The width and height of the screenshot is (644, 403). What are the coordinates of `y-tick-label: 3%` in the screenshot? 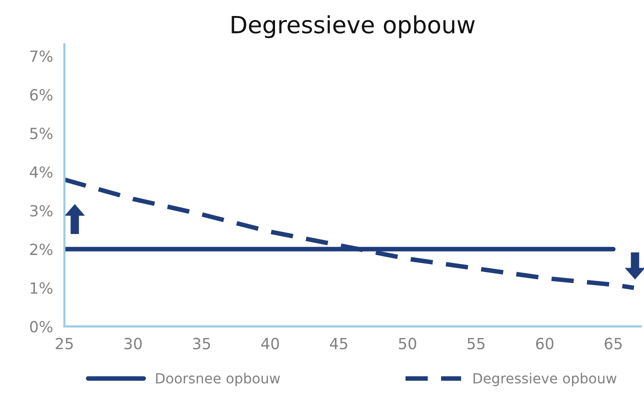 It's located at (41, 210).